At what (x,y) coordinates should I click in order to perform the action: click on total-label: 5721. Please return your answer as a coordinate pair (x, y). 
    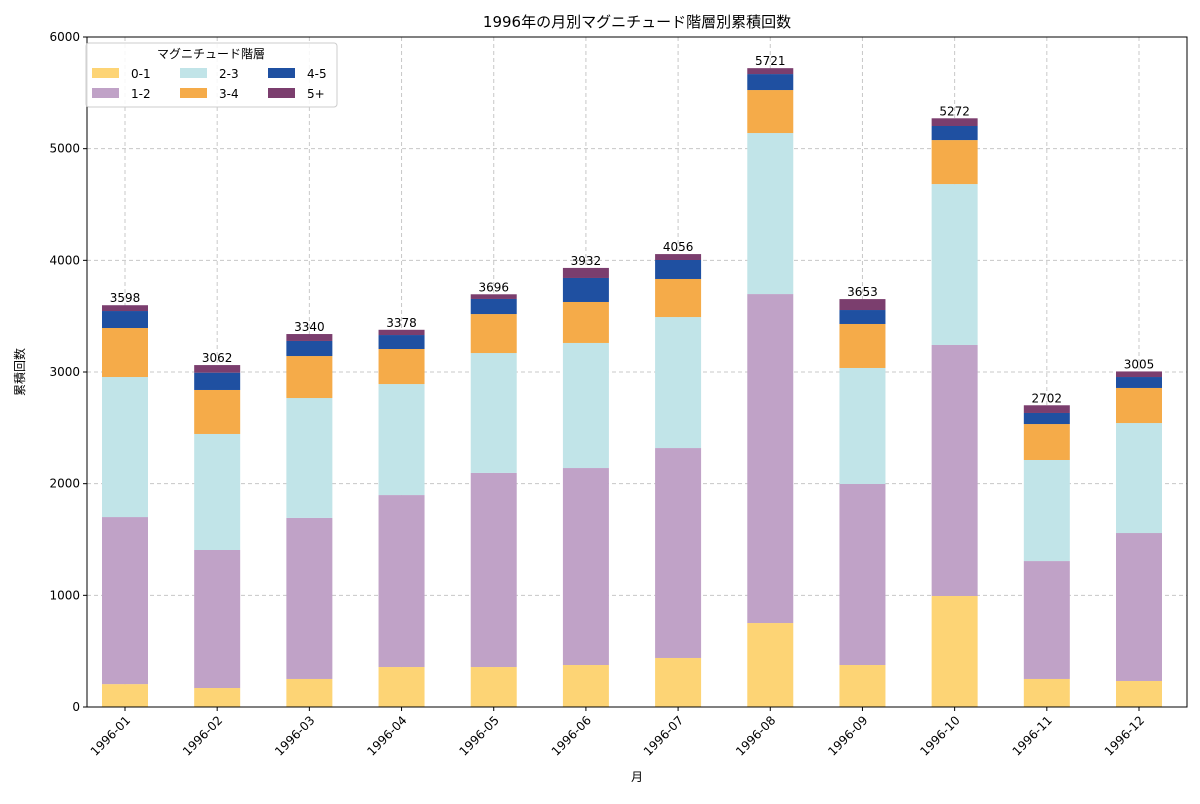
    Looking at the image, I should click on (770, 61).